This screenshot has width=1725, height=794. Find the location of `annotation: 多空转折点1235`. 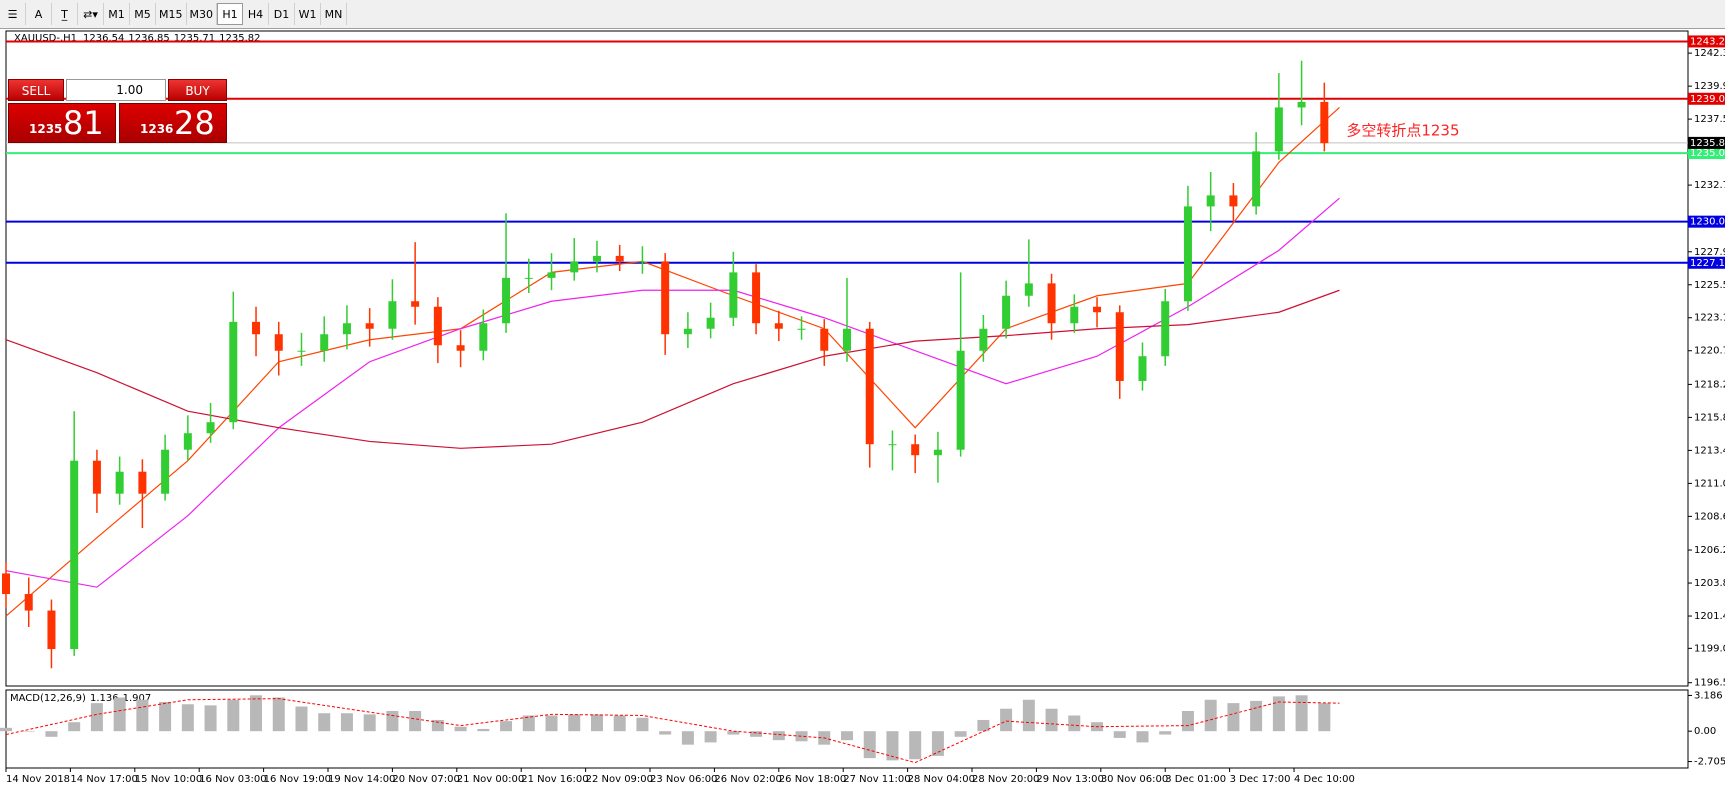

annotation: 多空转折点1235 is located at coordinates (1402, 130).